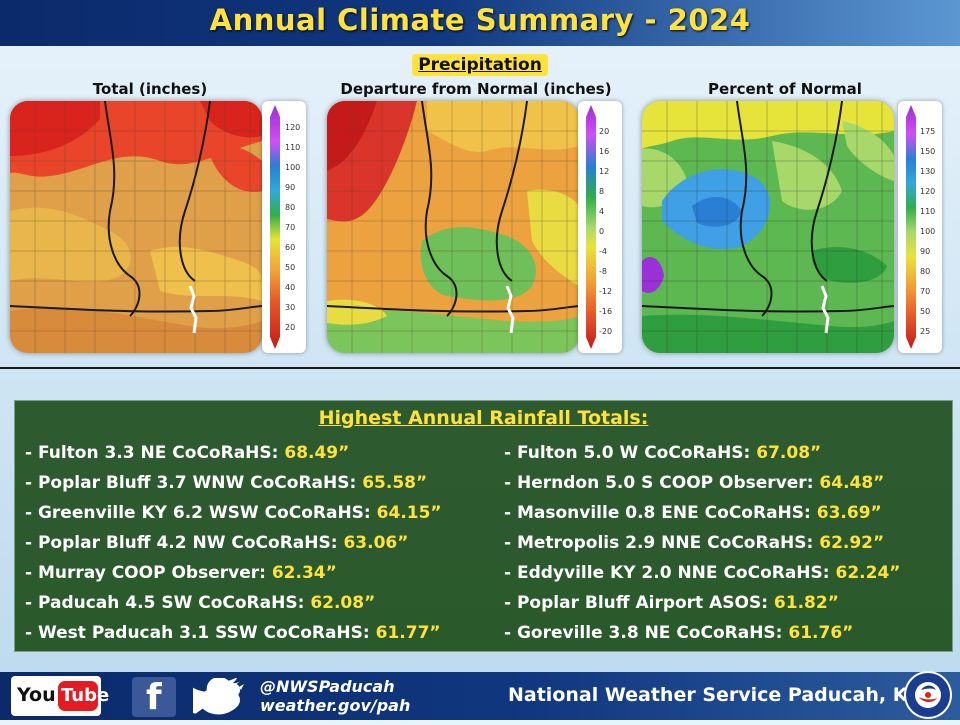 The image size is (960, 725). I want to click on nws-logo, so click(928, 697).